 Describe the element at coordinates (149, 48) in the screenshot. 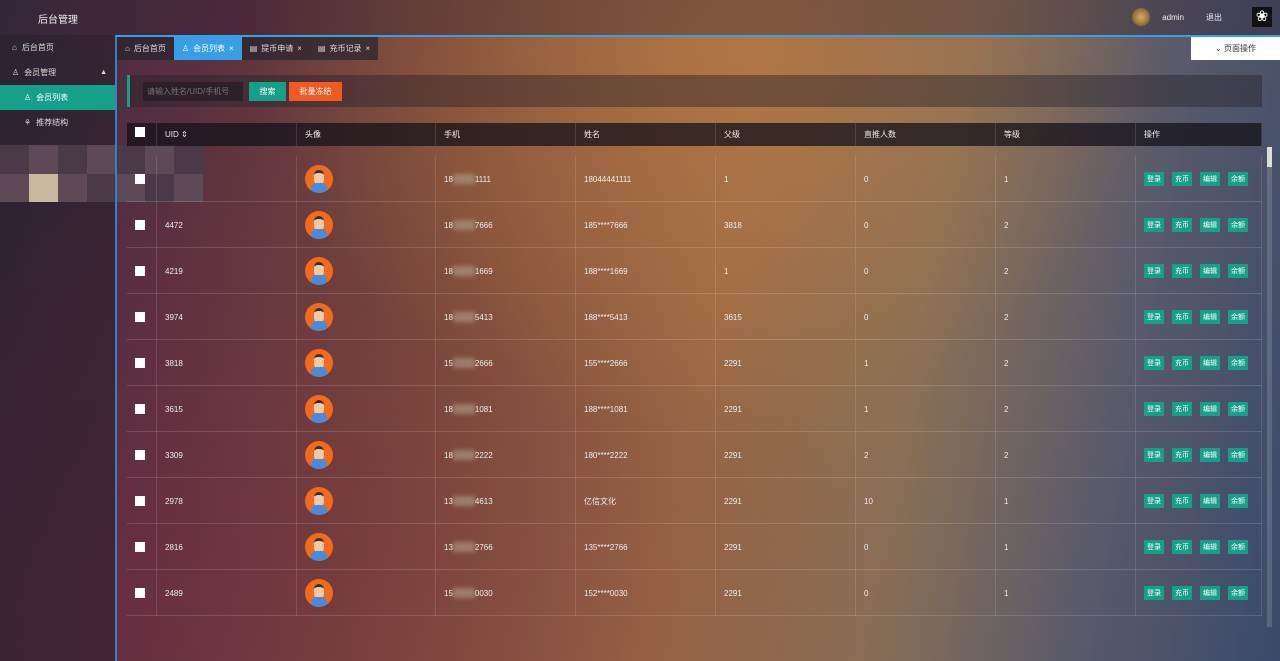

I see `tab-label: 后台首页` at that location.